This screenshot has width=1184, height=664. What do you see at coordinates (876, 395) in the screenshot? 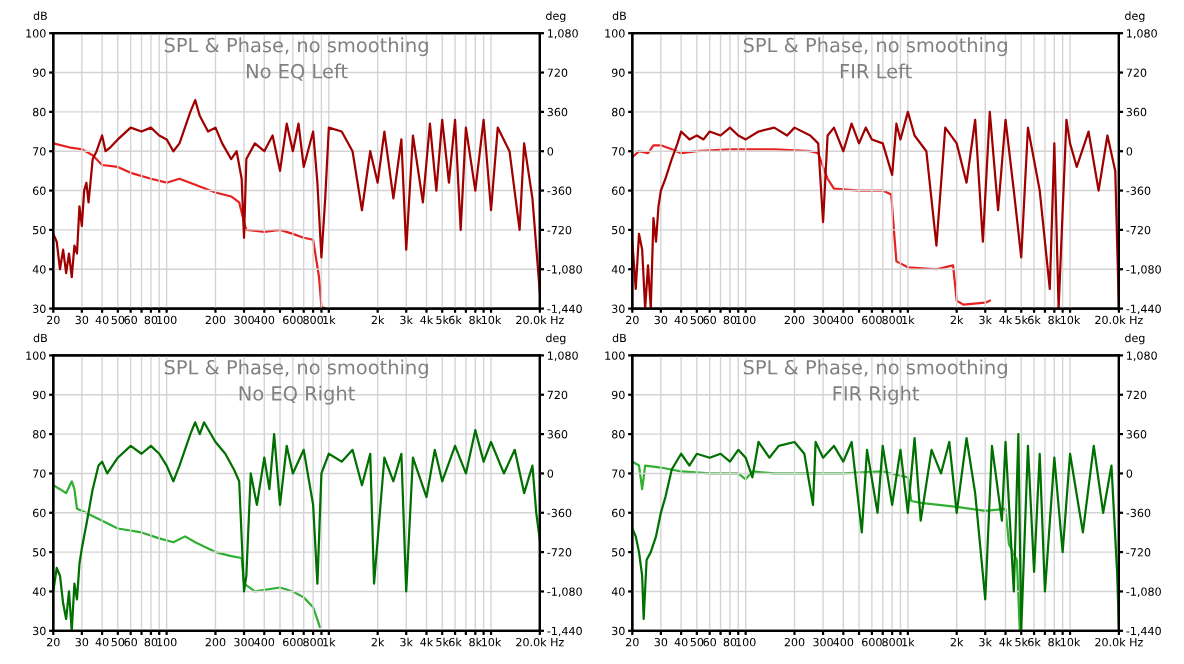
I see `text: FIR Right` at bounding box center [876, 395].